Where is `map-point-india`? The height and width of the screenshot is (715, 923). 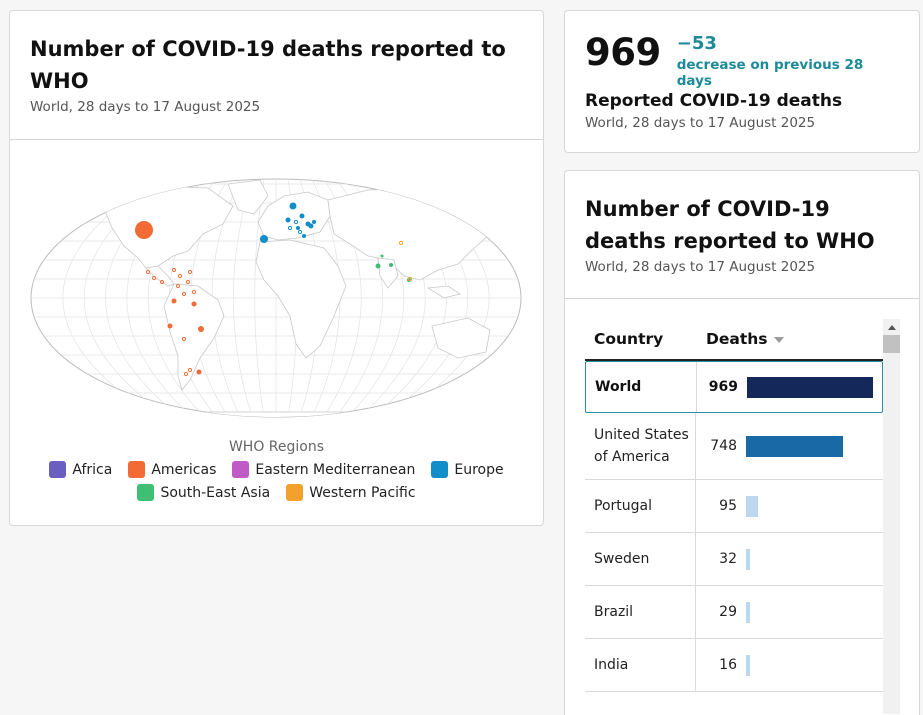
map-point-india is located at coordinates (378, 266).